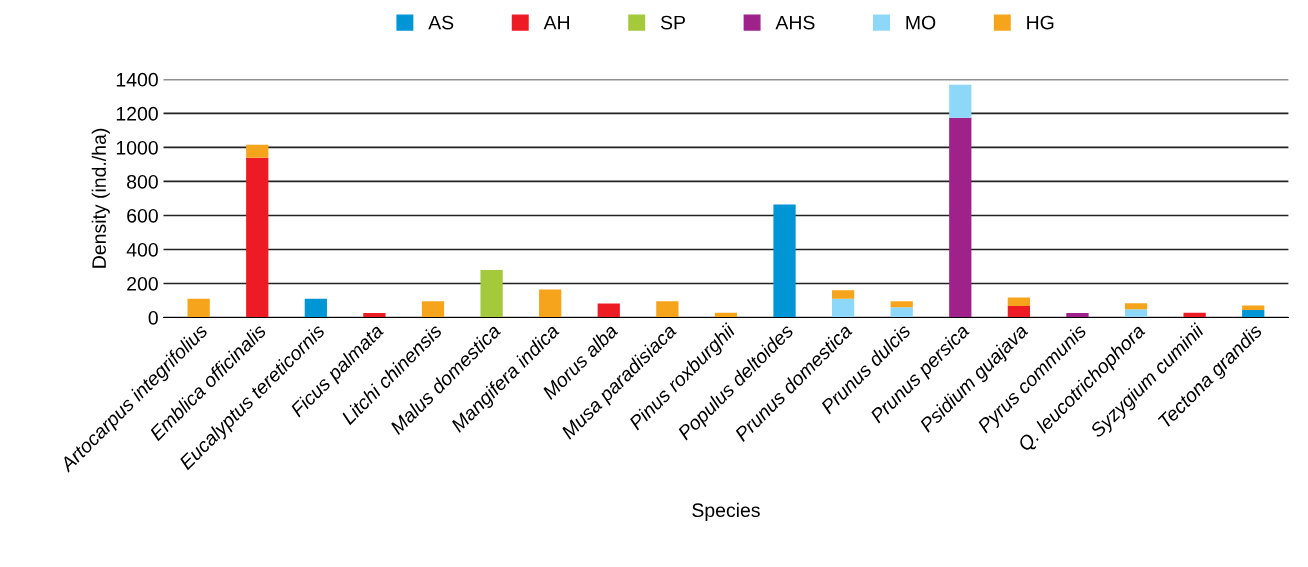  I want to click on x-axis-title: Species, so click(726, 511).